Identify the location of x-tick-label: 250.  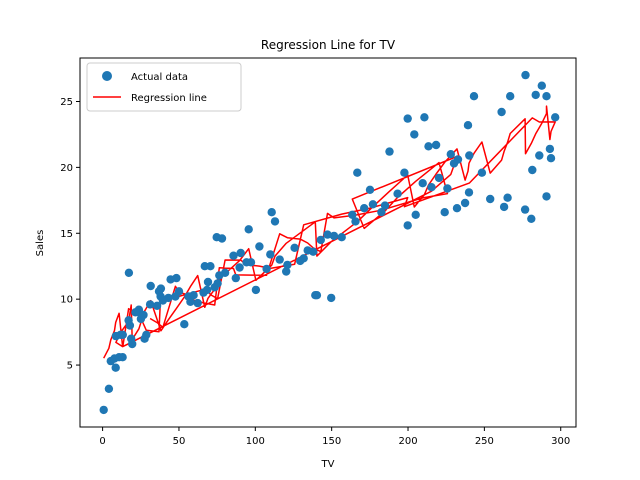
(484, 441).